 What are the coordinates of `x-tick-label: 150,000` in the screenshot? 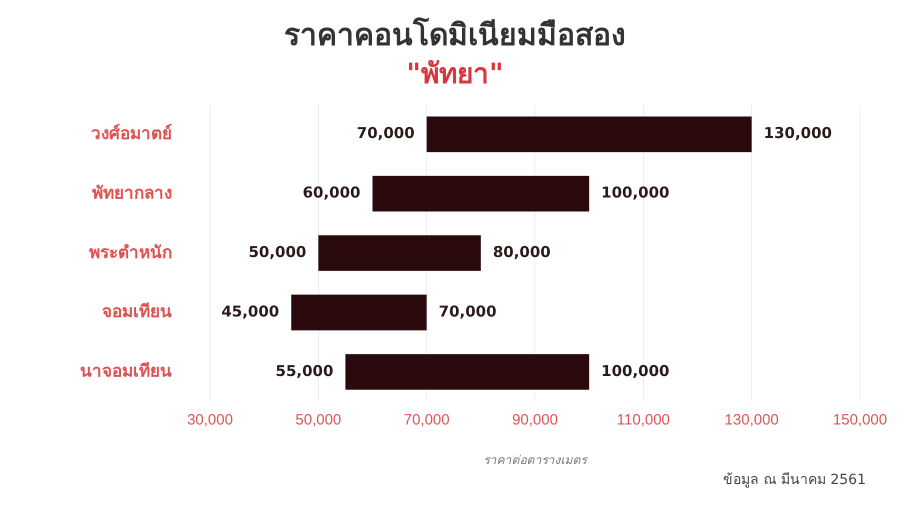 It's located at (860, 420).